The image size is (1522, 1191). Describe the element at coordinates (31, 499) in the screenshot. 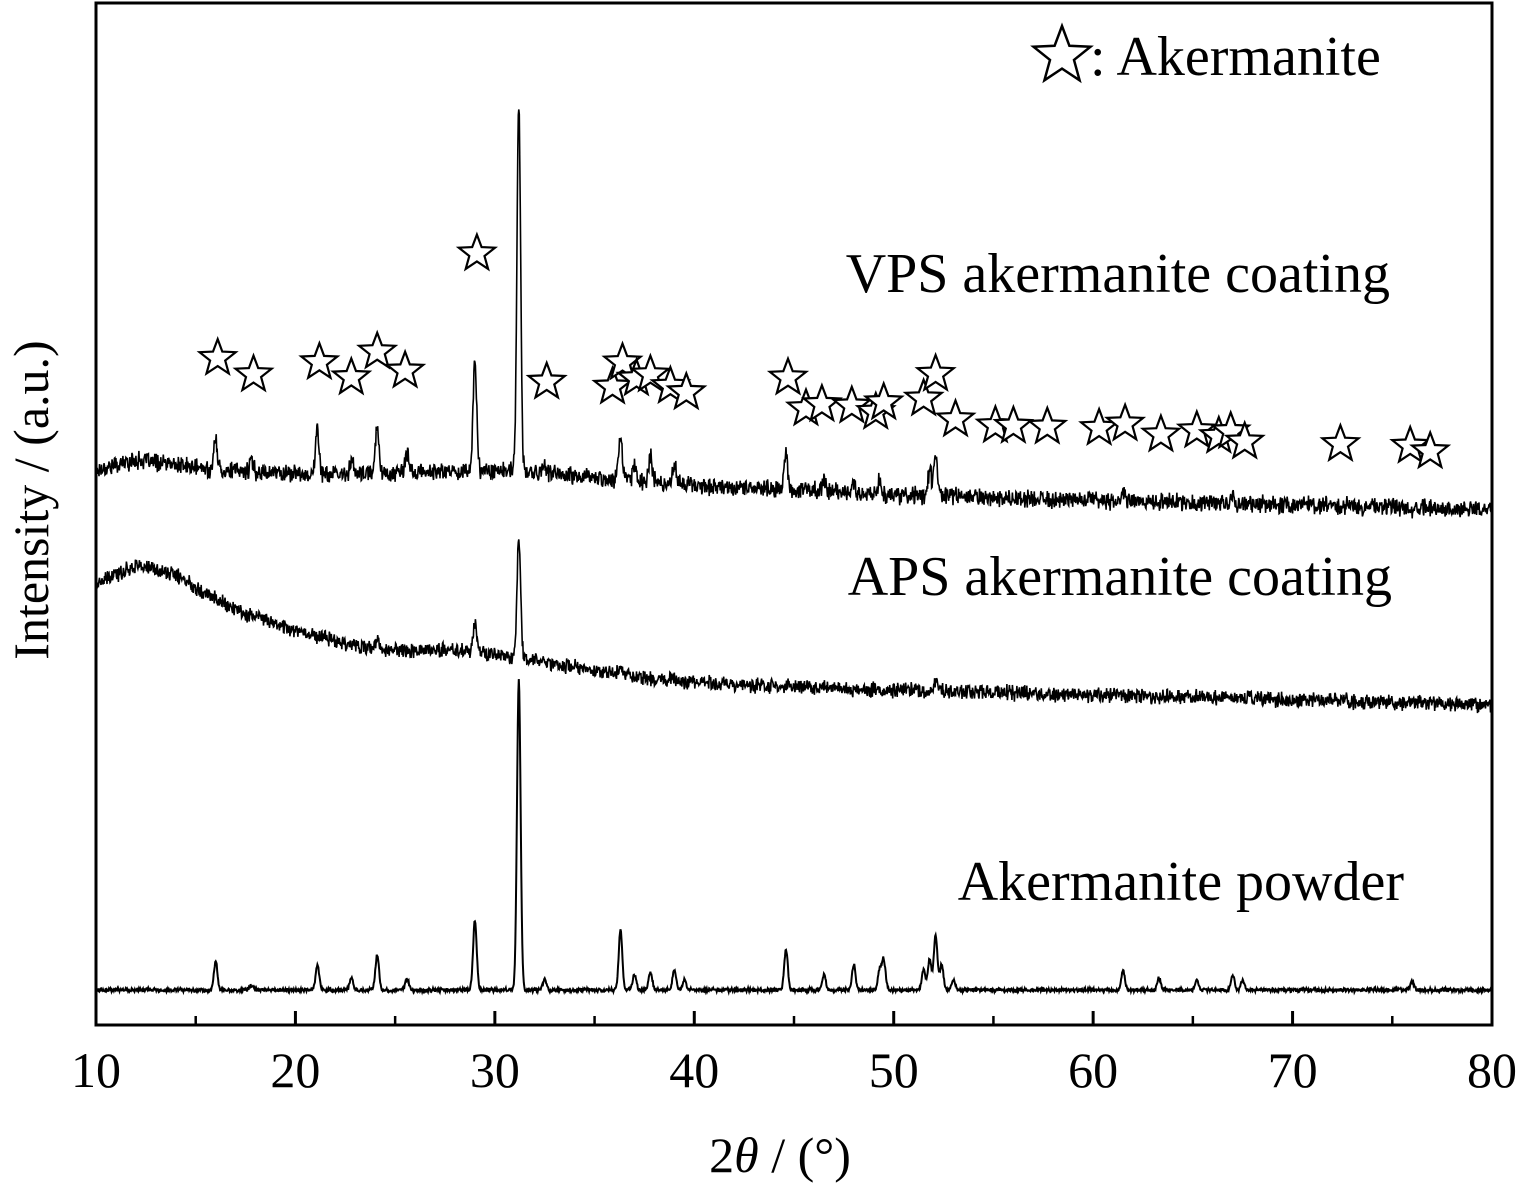

I see `y-axis-title: Intensity / (a.u.)` at that location.